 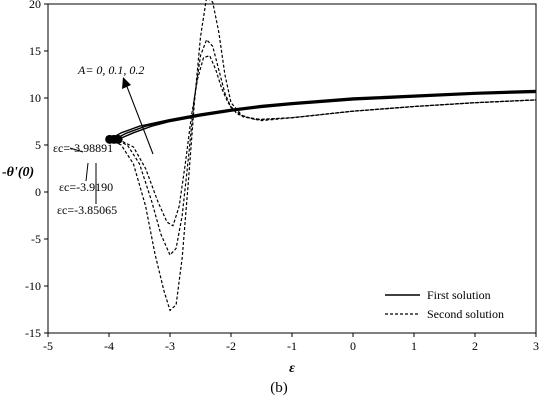 I want to click on annotation-a-arrow, so click(x=139, y=119).